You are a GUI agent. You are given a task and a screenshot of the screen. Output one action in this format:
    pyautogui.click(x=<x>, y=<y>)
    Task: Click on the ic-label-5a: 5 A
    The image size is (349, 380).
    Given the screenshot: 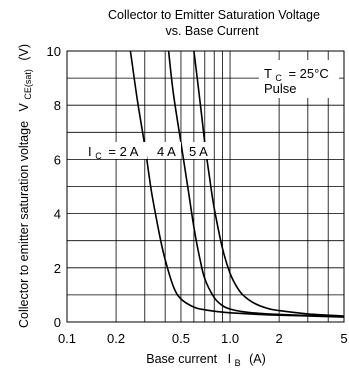 What is the action you would take?
    pyautogui.click(x=198, y=151)
    